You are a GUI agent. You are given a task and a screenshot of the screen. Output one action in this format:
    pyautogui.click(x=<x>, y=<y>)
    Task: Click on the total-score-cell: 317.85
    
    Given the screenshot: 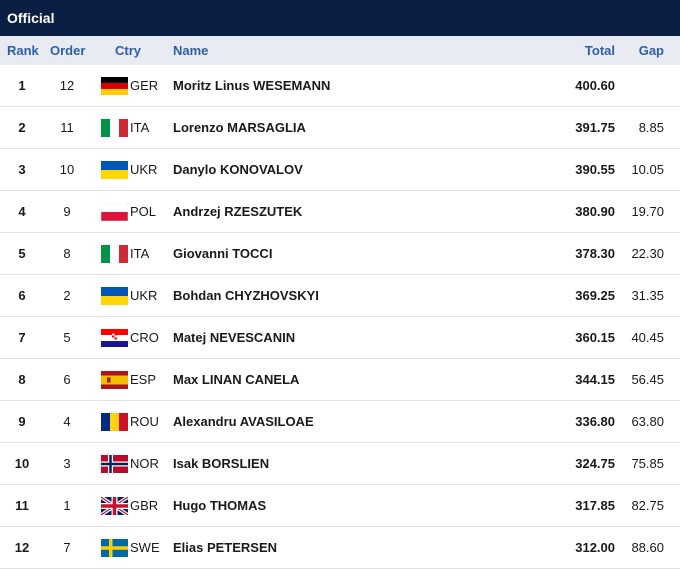 What is the action you would take?
    pyautogui.click(x=595, y=505)
    